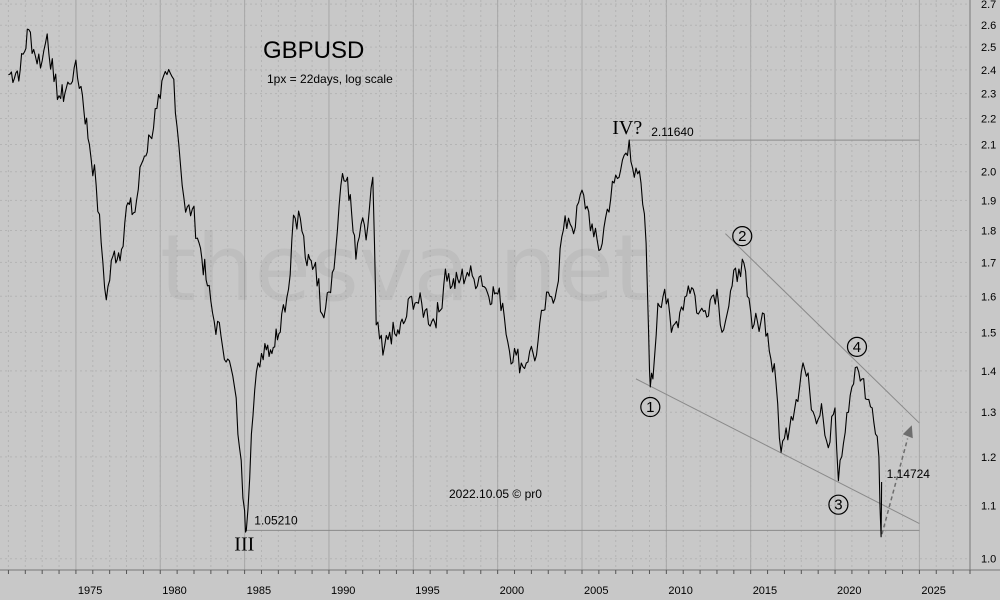 The image size is (1000, 600). What do you see at coordinates (909, 474) in the screenshot?
I see `level-label-current: 1.14724` at bounding box center [909, 474].